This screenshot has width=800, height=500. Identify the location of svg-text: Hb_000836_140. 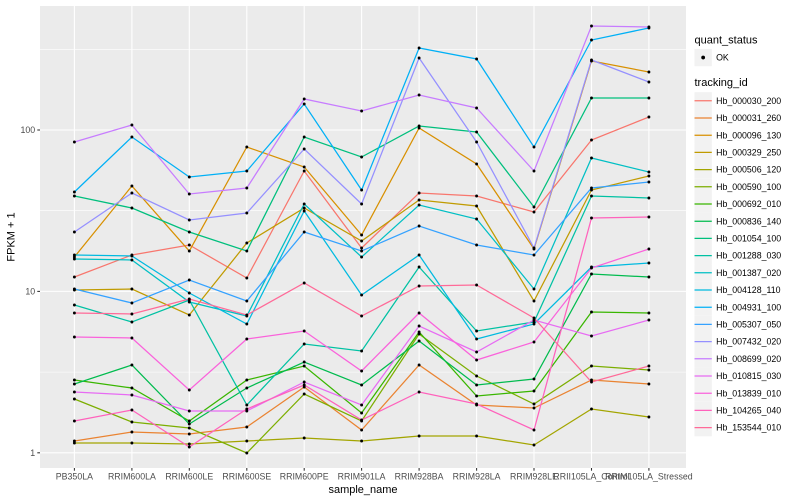
(748, 221).